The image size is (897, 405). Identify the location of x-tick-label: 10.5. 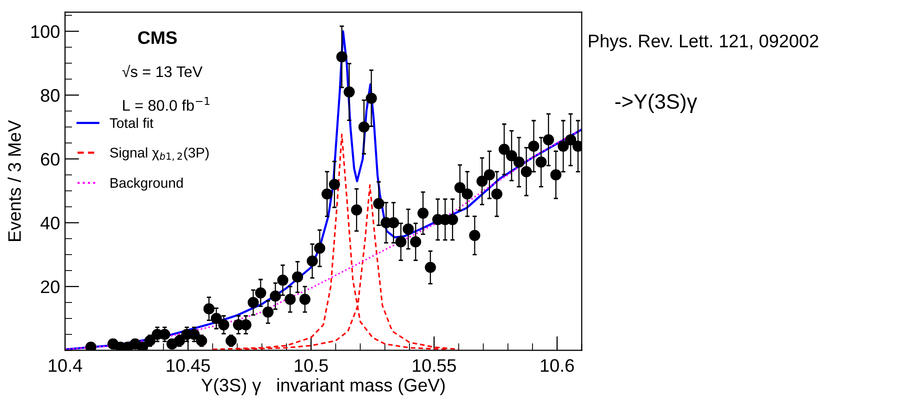
(311, 365).